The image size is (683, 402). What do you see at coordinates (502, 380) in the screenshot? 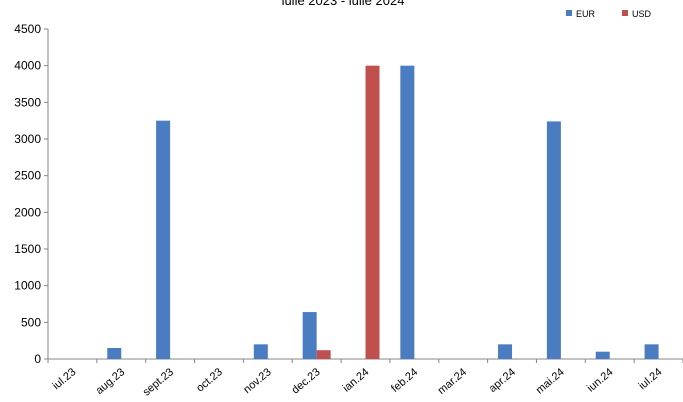
I see `x-tick-label: apr.24` at bounding box center [502, 380].